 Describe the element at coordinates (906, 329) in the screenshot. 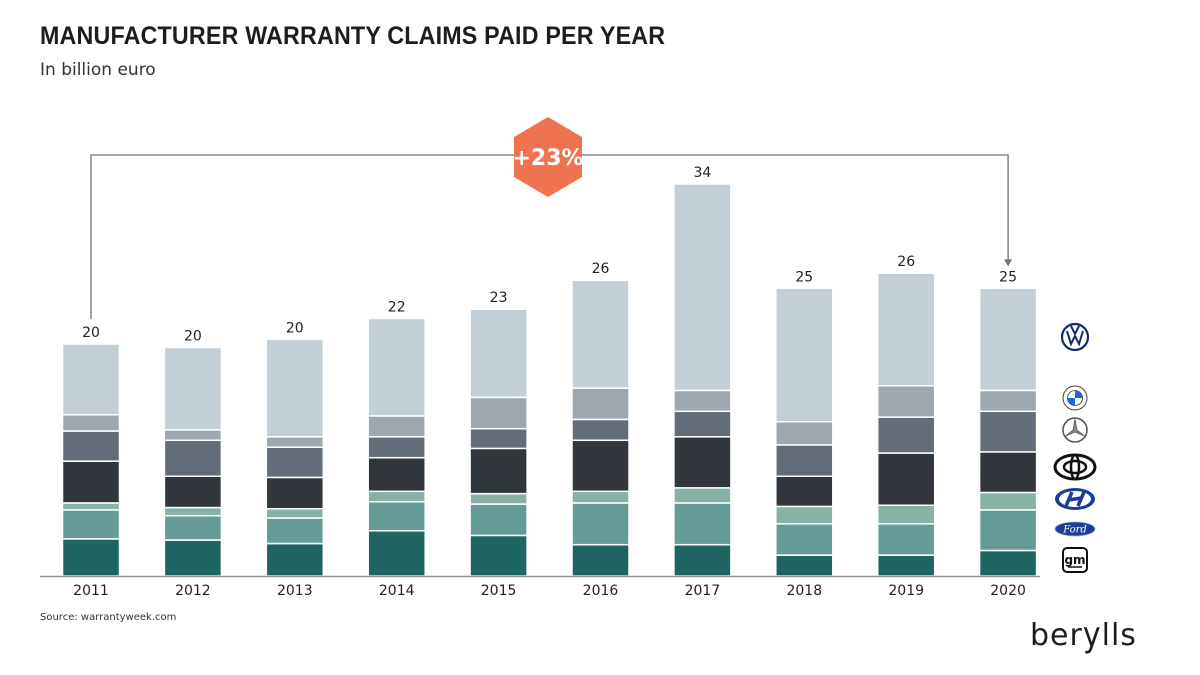

I see `bar-segment-volkswagen-2019` at that location.